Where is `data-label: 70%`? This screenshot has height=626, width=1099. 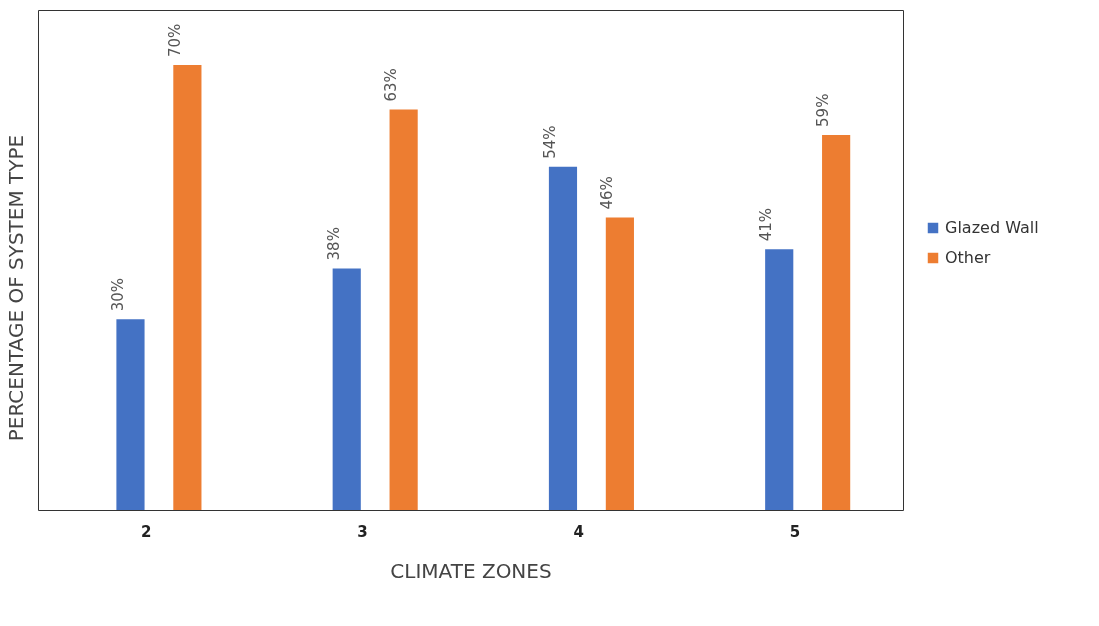
data-label: 70% is located at coordinates (174, 40).